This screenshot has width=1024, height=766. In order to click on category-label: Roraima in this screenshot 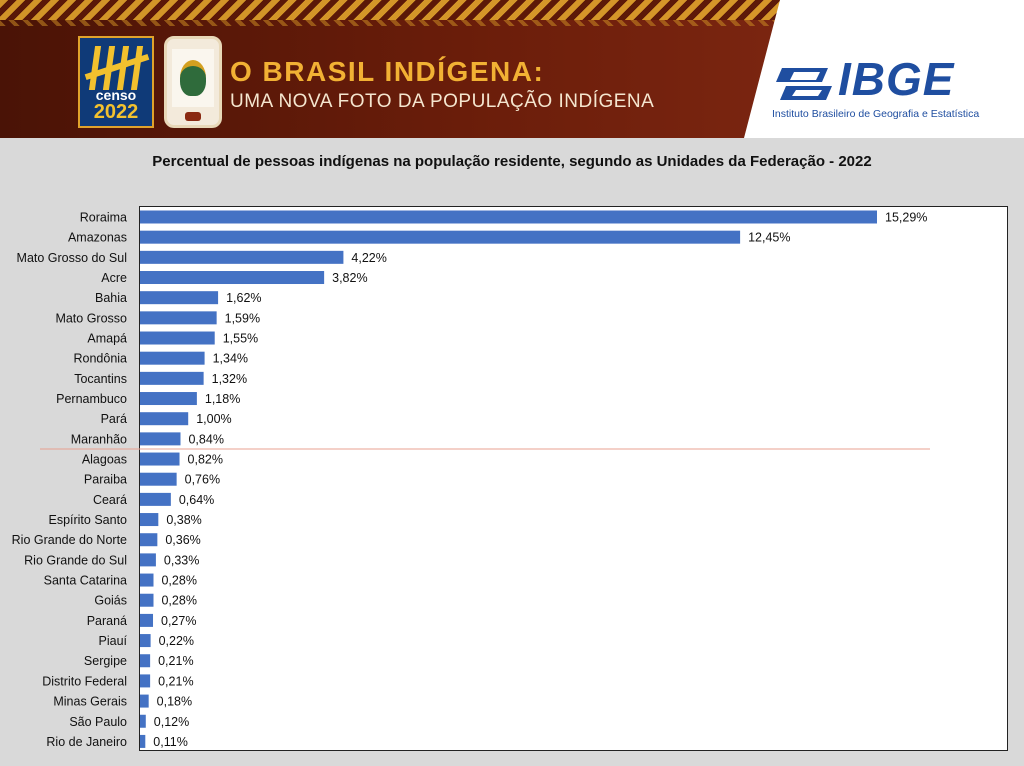, I will do `click(103, 218)`.